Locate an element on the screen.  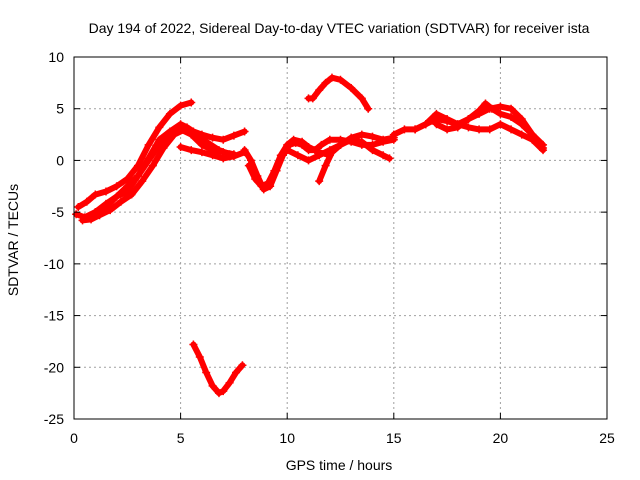
x-tick-label: 0 is located at coordinates (74, 438).